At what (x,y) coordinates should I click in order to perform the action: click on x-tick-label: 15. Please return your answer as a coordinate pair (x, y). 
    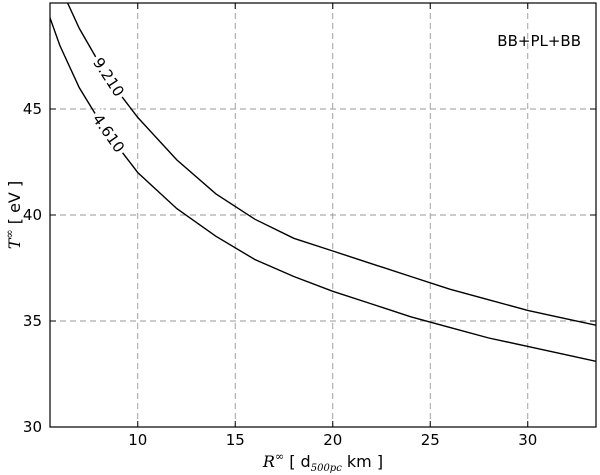
    Looking at the image, I should click on (235, 440).